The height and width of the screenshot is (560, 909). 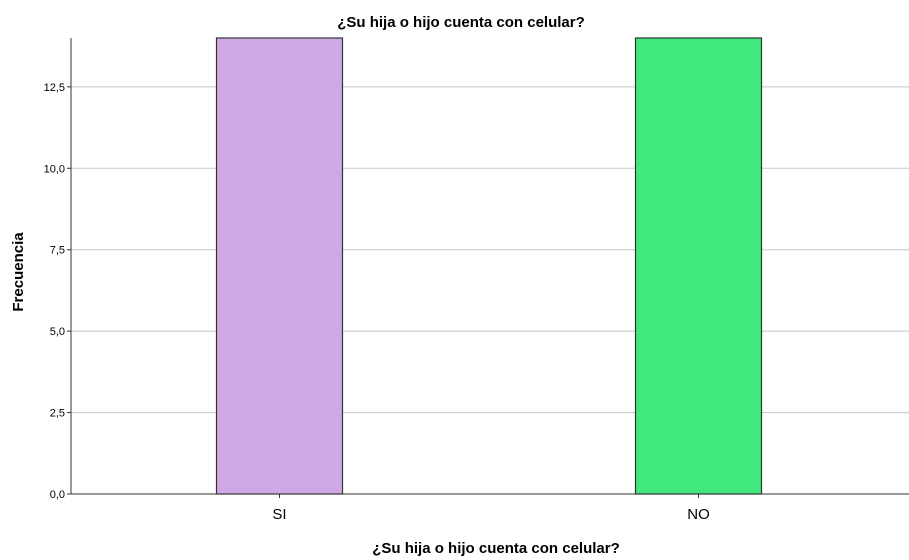 What do you see at coordinates (279, 514) in the screenshot?
I see `x-tick-label: SI` at bounding box center [279, 514].